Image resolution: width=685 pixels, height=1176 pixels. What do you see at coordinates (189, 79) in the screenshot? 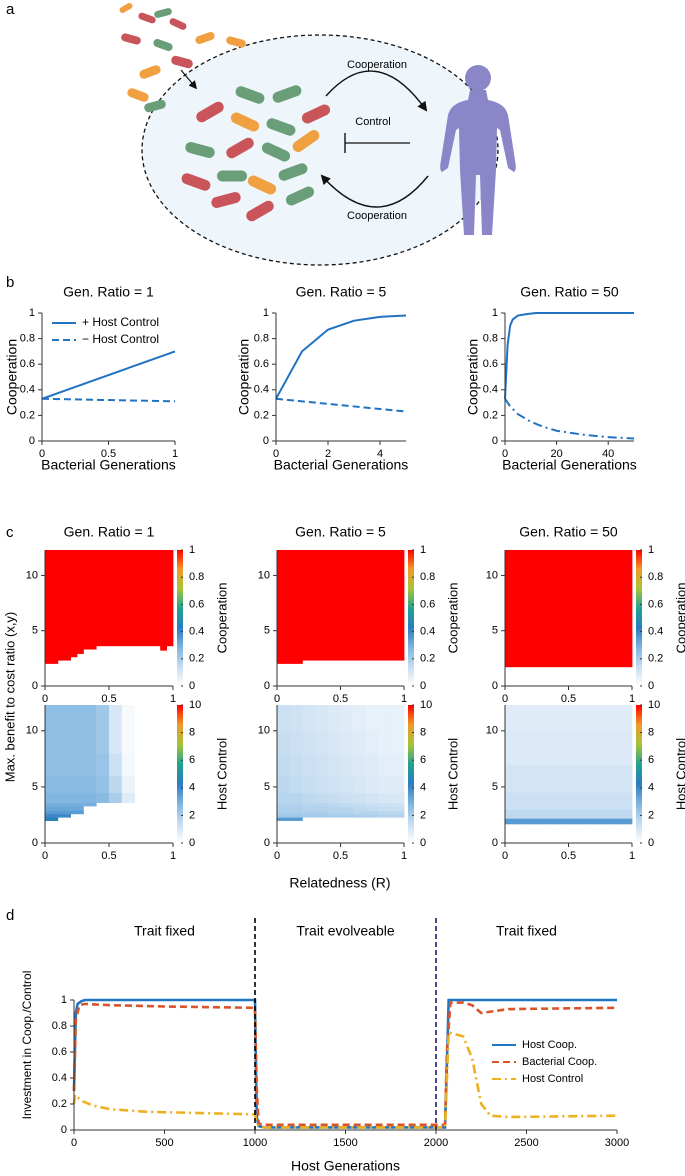
I see `entry-arrow` at bounding box center [189, 79].